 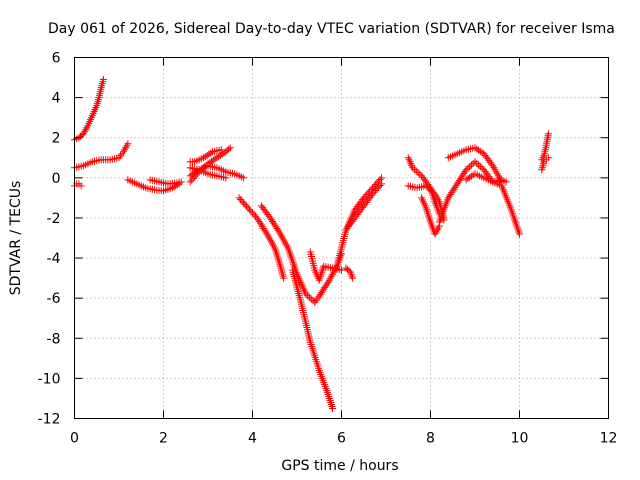 I want to click on x-tick-label: 8, so click(x=430, y=439).